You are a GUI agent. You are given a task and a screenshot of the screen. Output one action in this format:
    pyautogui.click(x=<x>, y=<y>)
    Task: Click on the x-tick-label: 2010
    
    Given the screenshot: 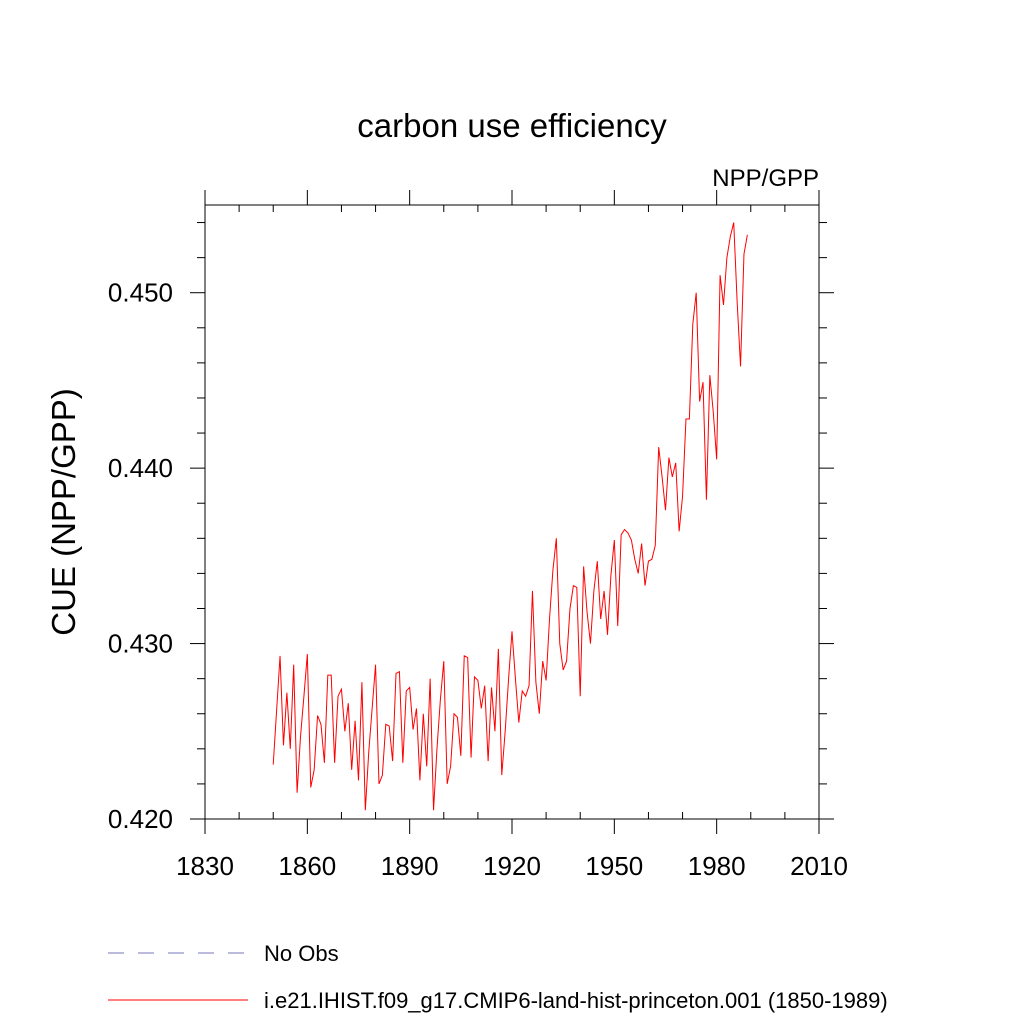 What is the action you would take?
    pyautogui.click(x=819, y=866)
    